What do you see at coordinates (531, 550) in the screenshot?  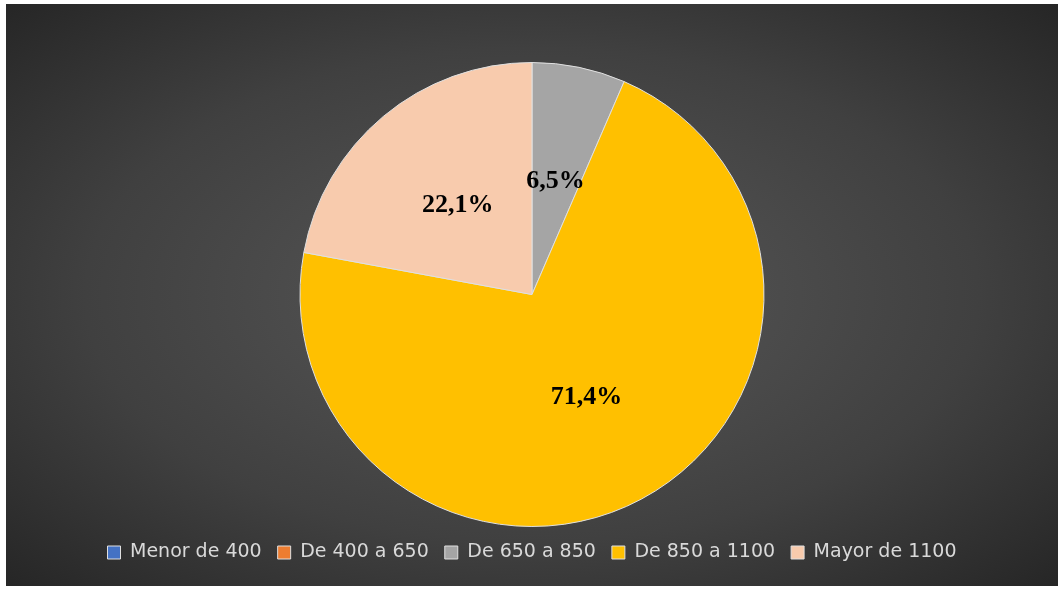 I see `legend-label: De 650 a 850` at bounding box center [531, 550].